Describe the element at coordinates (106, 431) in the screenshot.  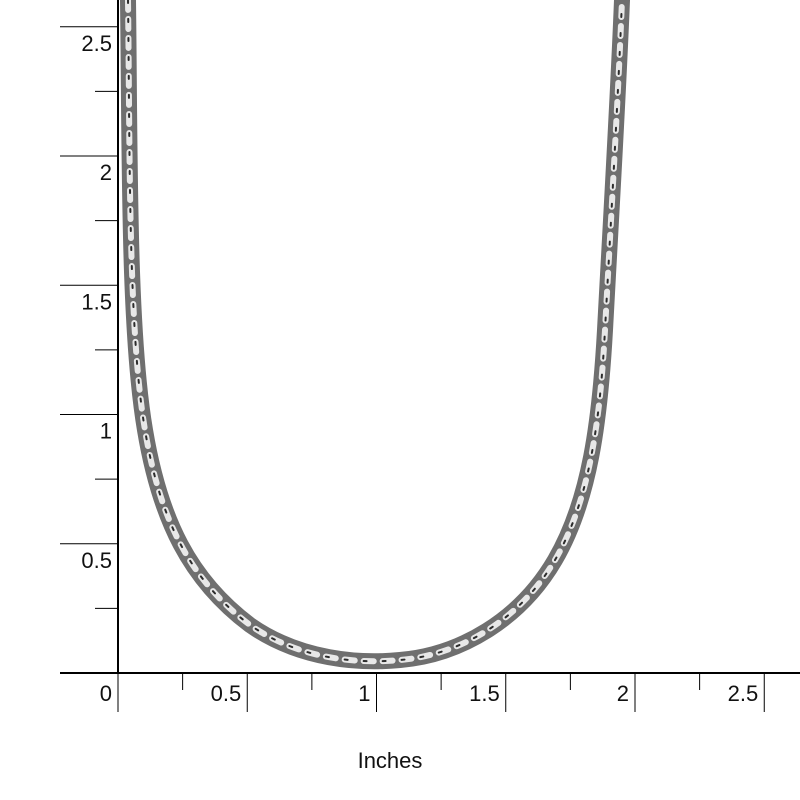
I see `y-tick-label: 1` at that location.